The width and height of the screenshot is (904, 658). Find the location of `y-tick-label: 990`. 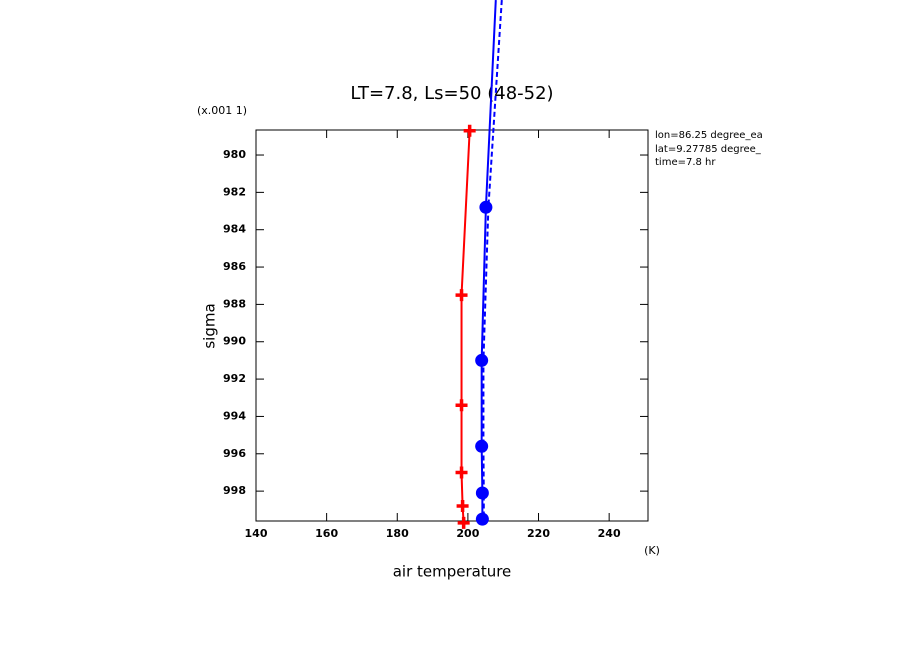

y-tick-label: 990 is located at coordinates (234, 341).